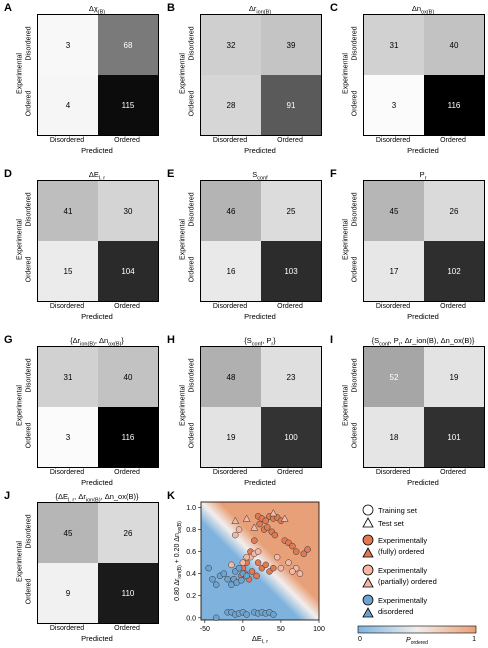 Image resolution: width=488 pixels, height=648 pixels. I want to click on matrix-cell: 26, so click(128, 533).